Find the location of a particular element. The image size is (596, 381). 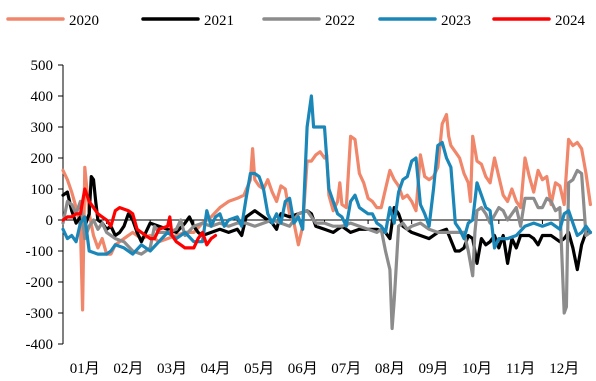

x-tick-label: 11月 is located at coordinates (520, 369).